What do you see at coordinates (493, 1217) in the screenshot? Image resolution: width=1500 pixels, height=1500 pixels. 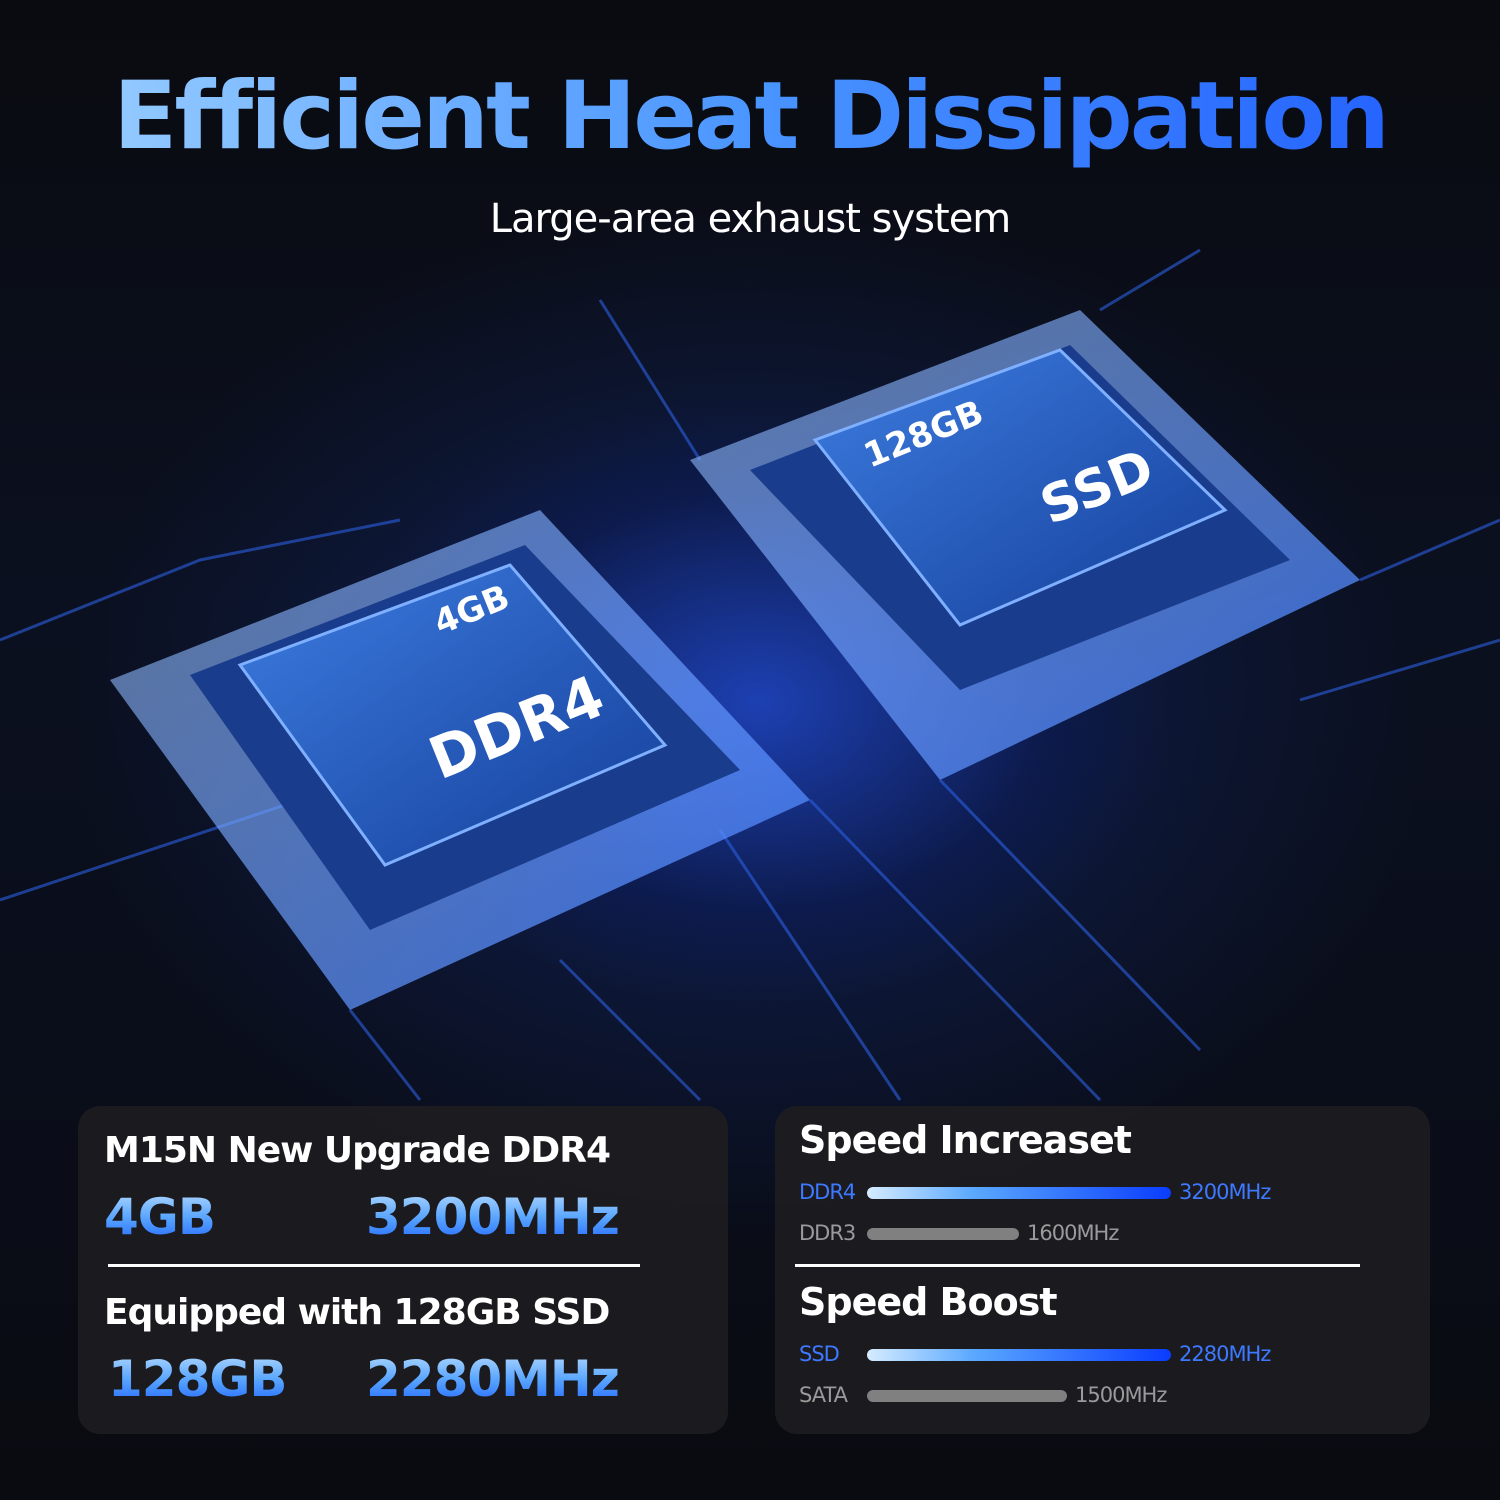 I see `ram-speed: 3200MHz` at bounding box center [493, 1217].